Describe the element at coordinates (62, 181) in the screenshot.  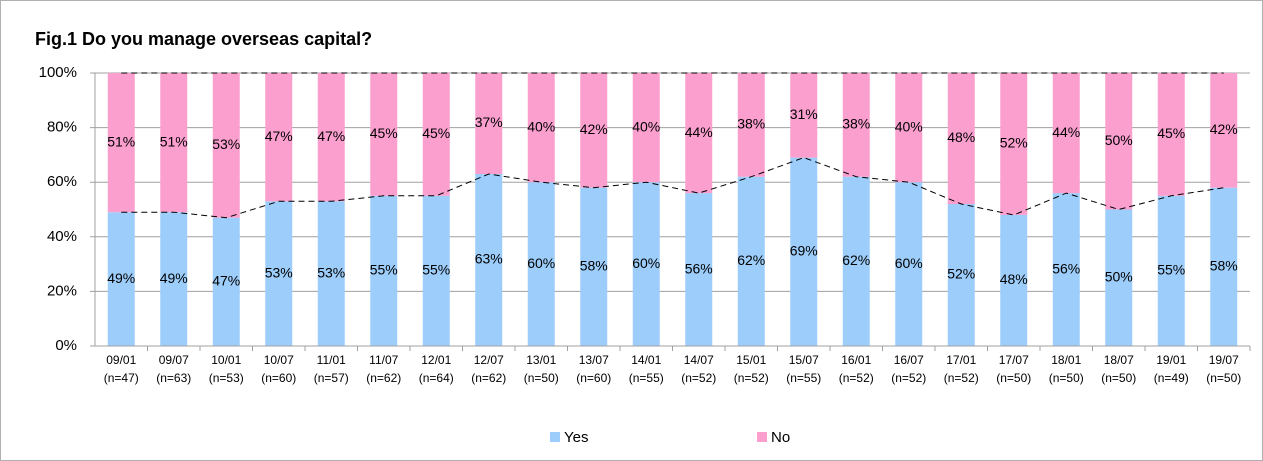
I see `y-tick-label: 60%` at that location.